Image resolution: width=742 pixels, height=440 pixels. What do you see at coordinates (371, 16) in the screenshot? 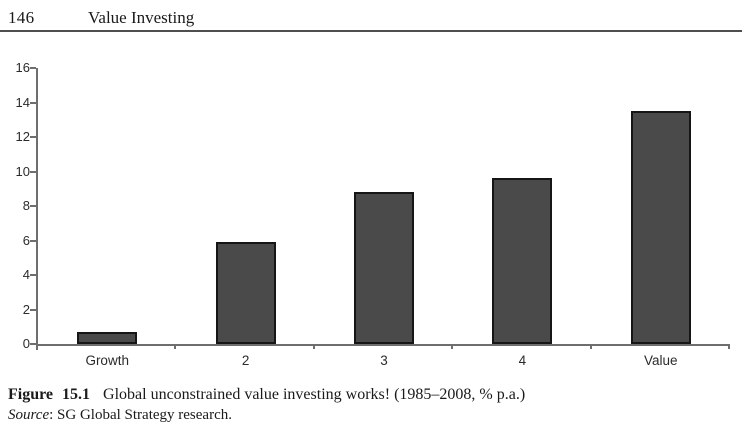
I see `page-header: 146 Value Investing` at bounding box center [371, 16].